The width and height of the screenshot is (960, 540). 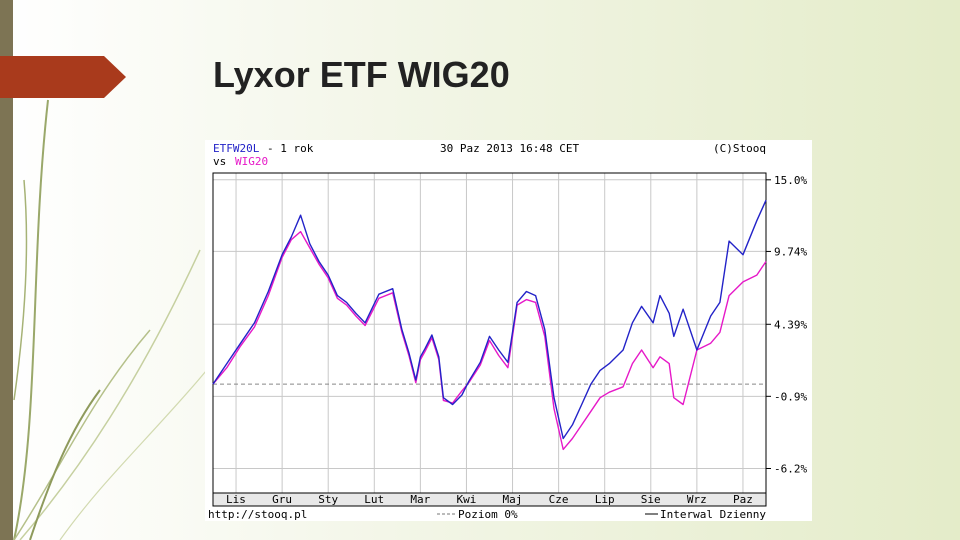 What do you see at coordinates (374, 499) in the screenshot?
I see `x-tick-label: Lut` at bounding box center [374, 499].